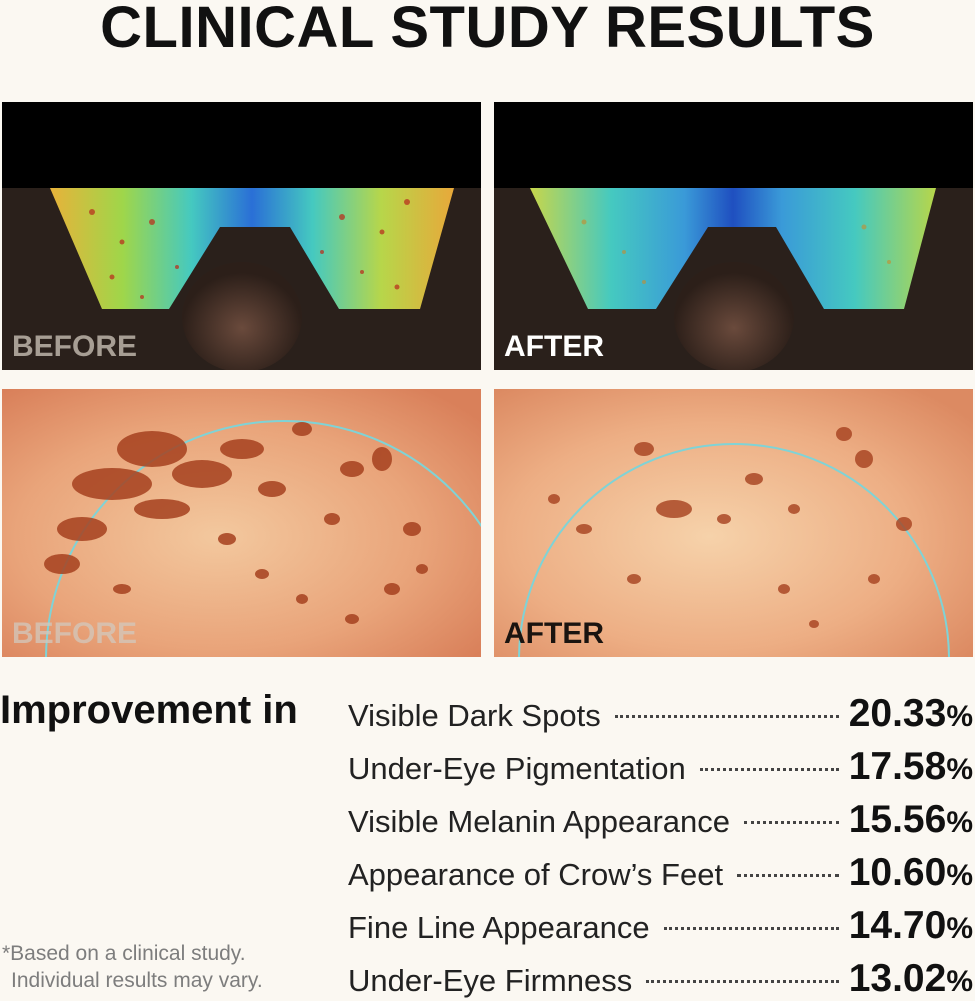 The width and height of the screenshot is (975, 1001). I want to click on result-value: 15.56%, so click(910, 819).